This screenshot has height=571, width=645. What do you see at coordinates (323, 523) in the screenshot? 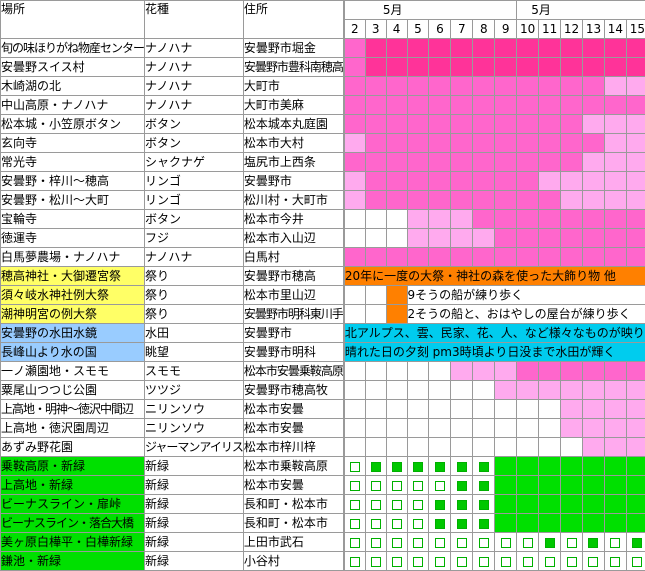
I see `table-row: ビーナスライン・落合大橋新緑長和町・松本市` at bounding box center [323, 523].